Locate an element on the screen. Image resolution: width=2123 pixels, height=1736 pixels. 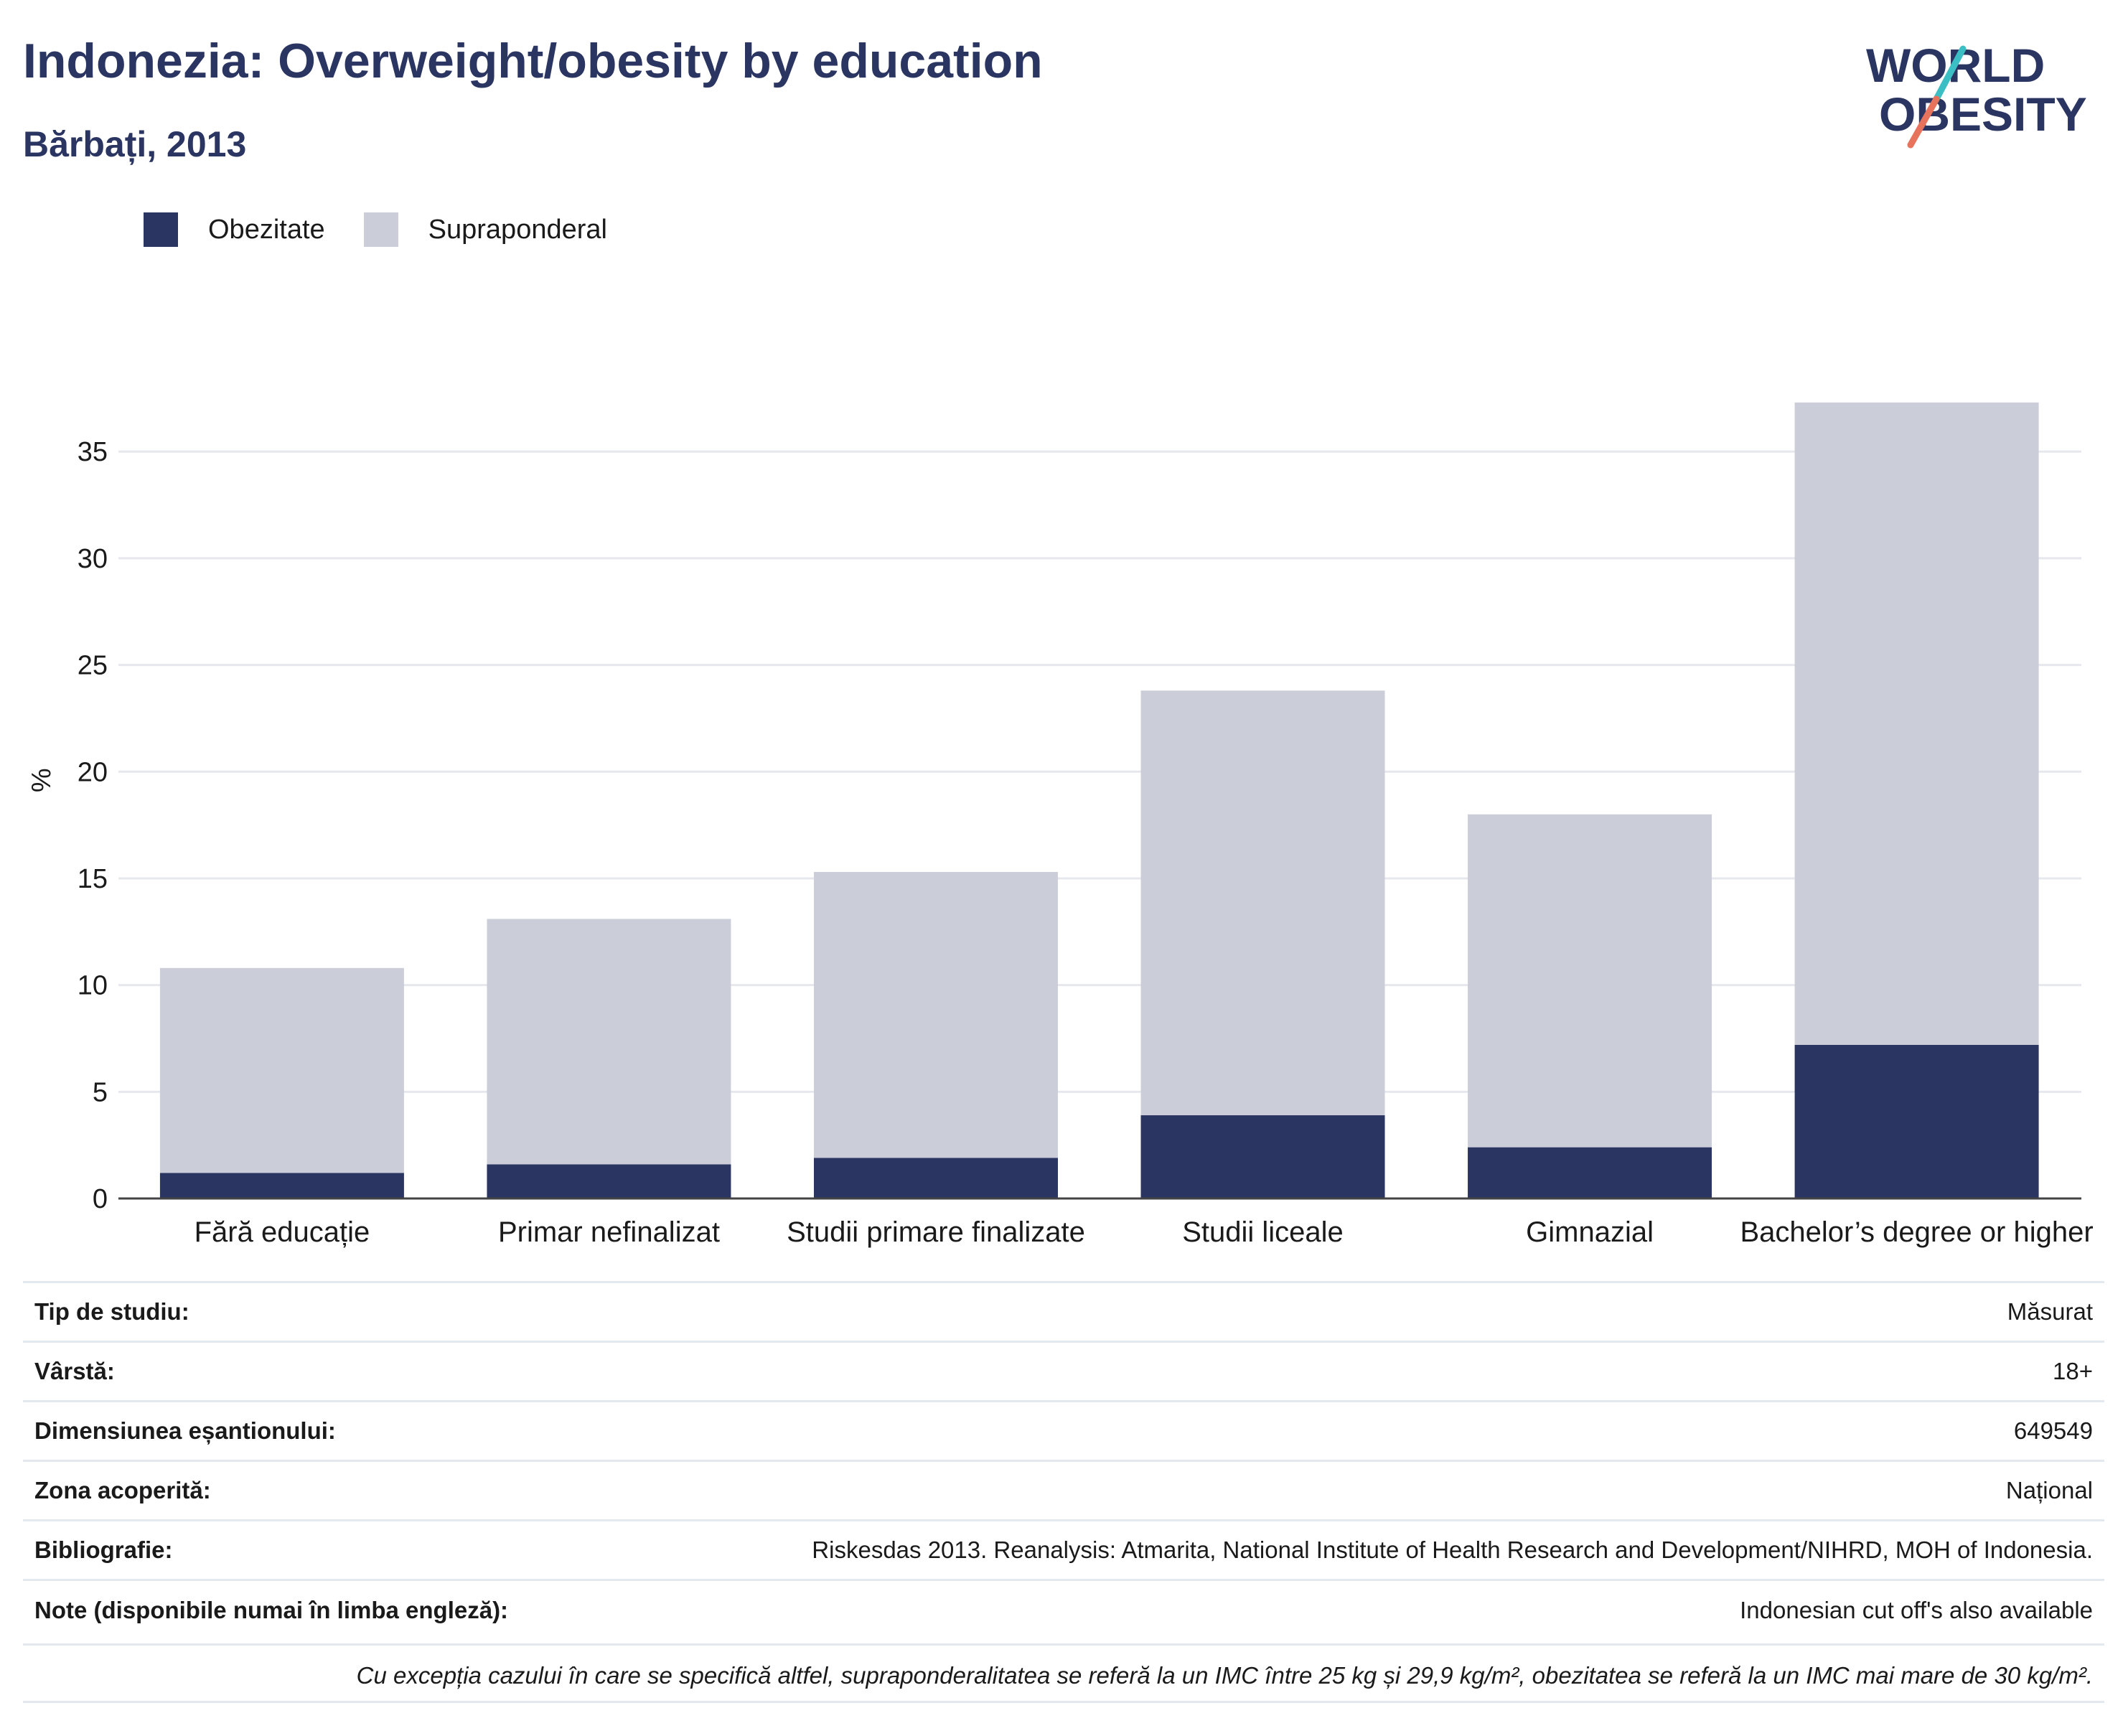
legend-label-overweight: Supraponderal is located at coordinates (517, 229).